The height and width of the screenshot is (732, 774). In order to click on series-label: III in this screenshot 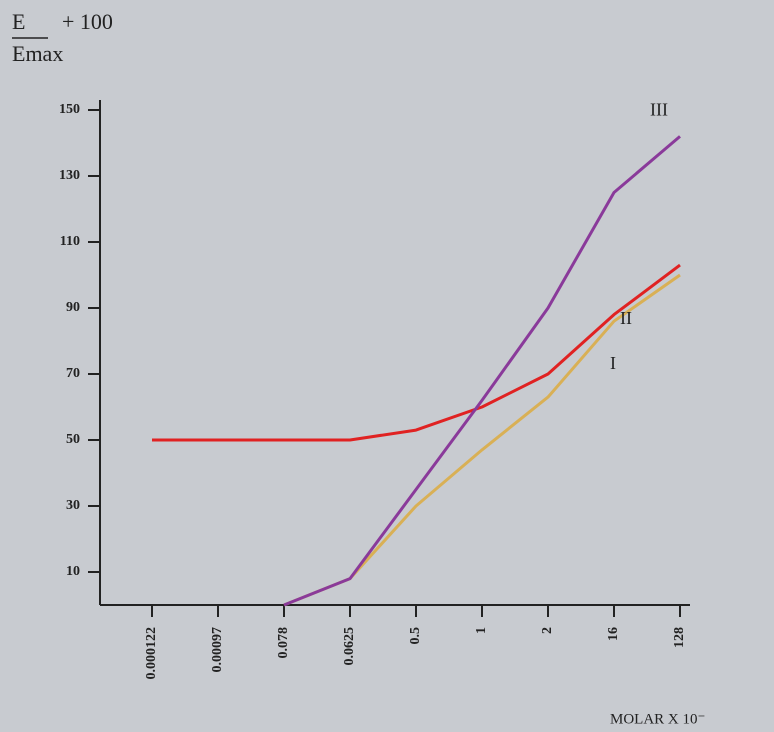, I will do `click(659, 110)`.